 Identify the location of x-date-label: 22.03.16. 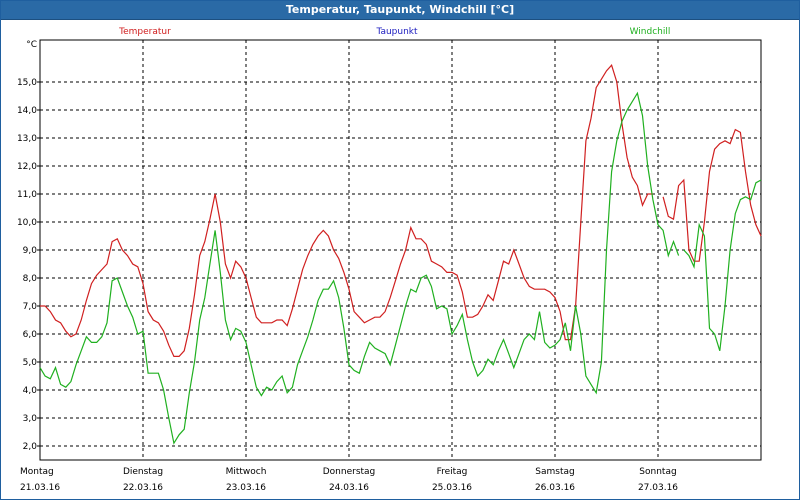
(143, 488).